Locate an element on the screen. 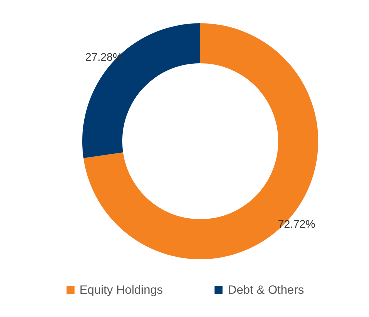  legend-label: Equity Holdings is located at coordinates (122, 290).